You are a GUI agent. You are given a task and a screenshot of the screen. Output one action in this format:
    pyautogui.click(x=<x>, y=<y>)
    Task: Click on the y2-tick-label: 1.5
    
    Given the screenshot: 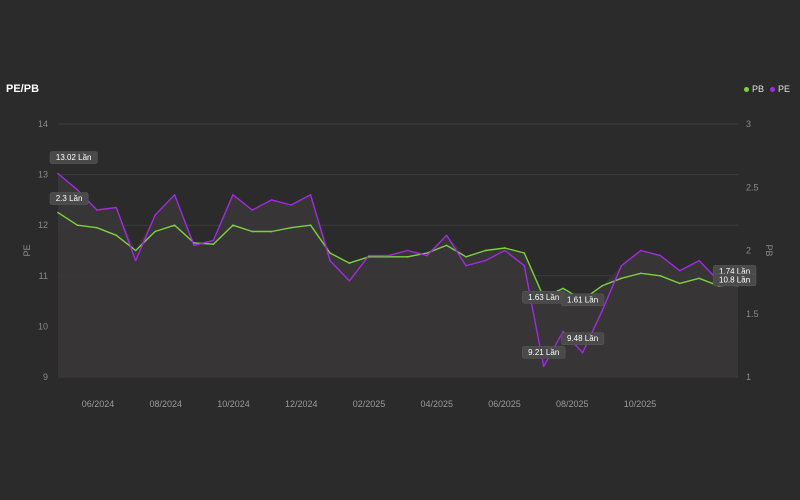 What is the action you would take?
    pyautogui.click(x=752, y=314)
    